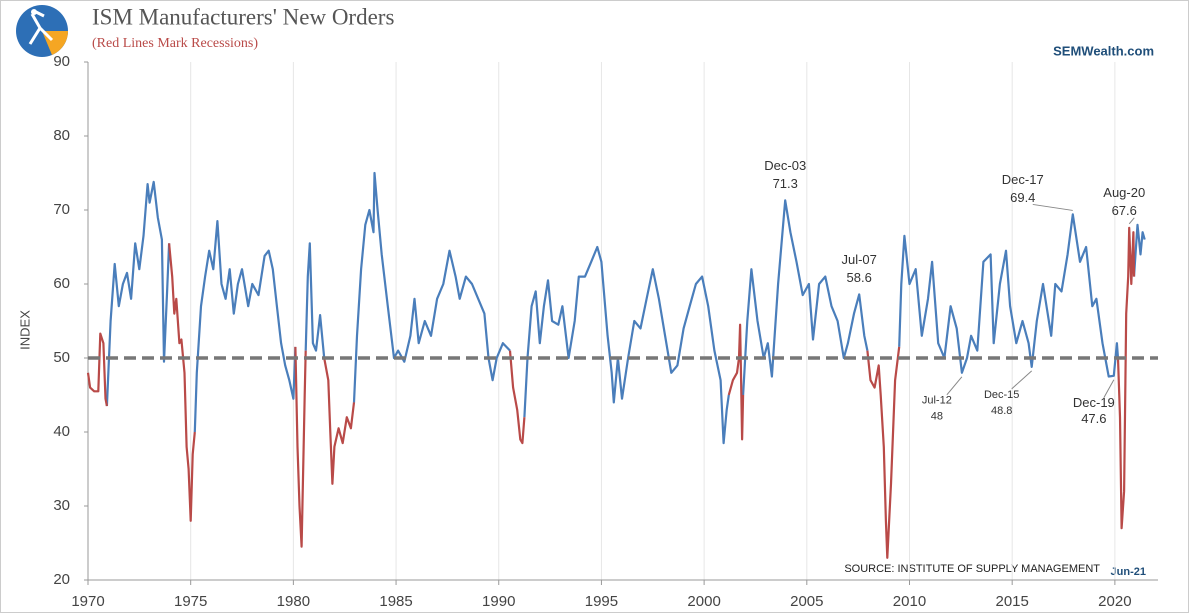  Describe the element at coordinates (1124, 210) in the screenshot. I see `annotation-value: 67.6` at that location.